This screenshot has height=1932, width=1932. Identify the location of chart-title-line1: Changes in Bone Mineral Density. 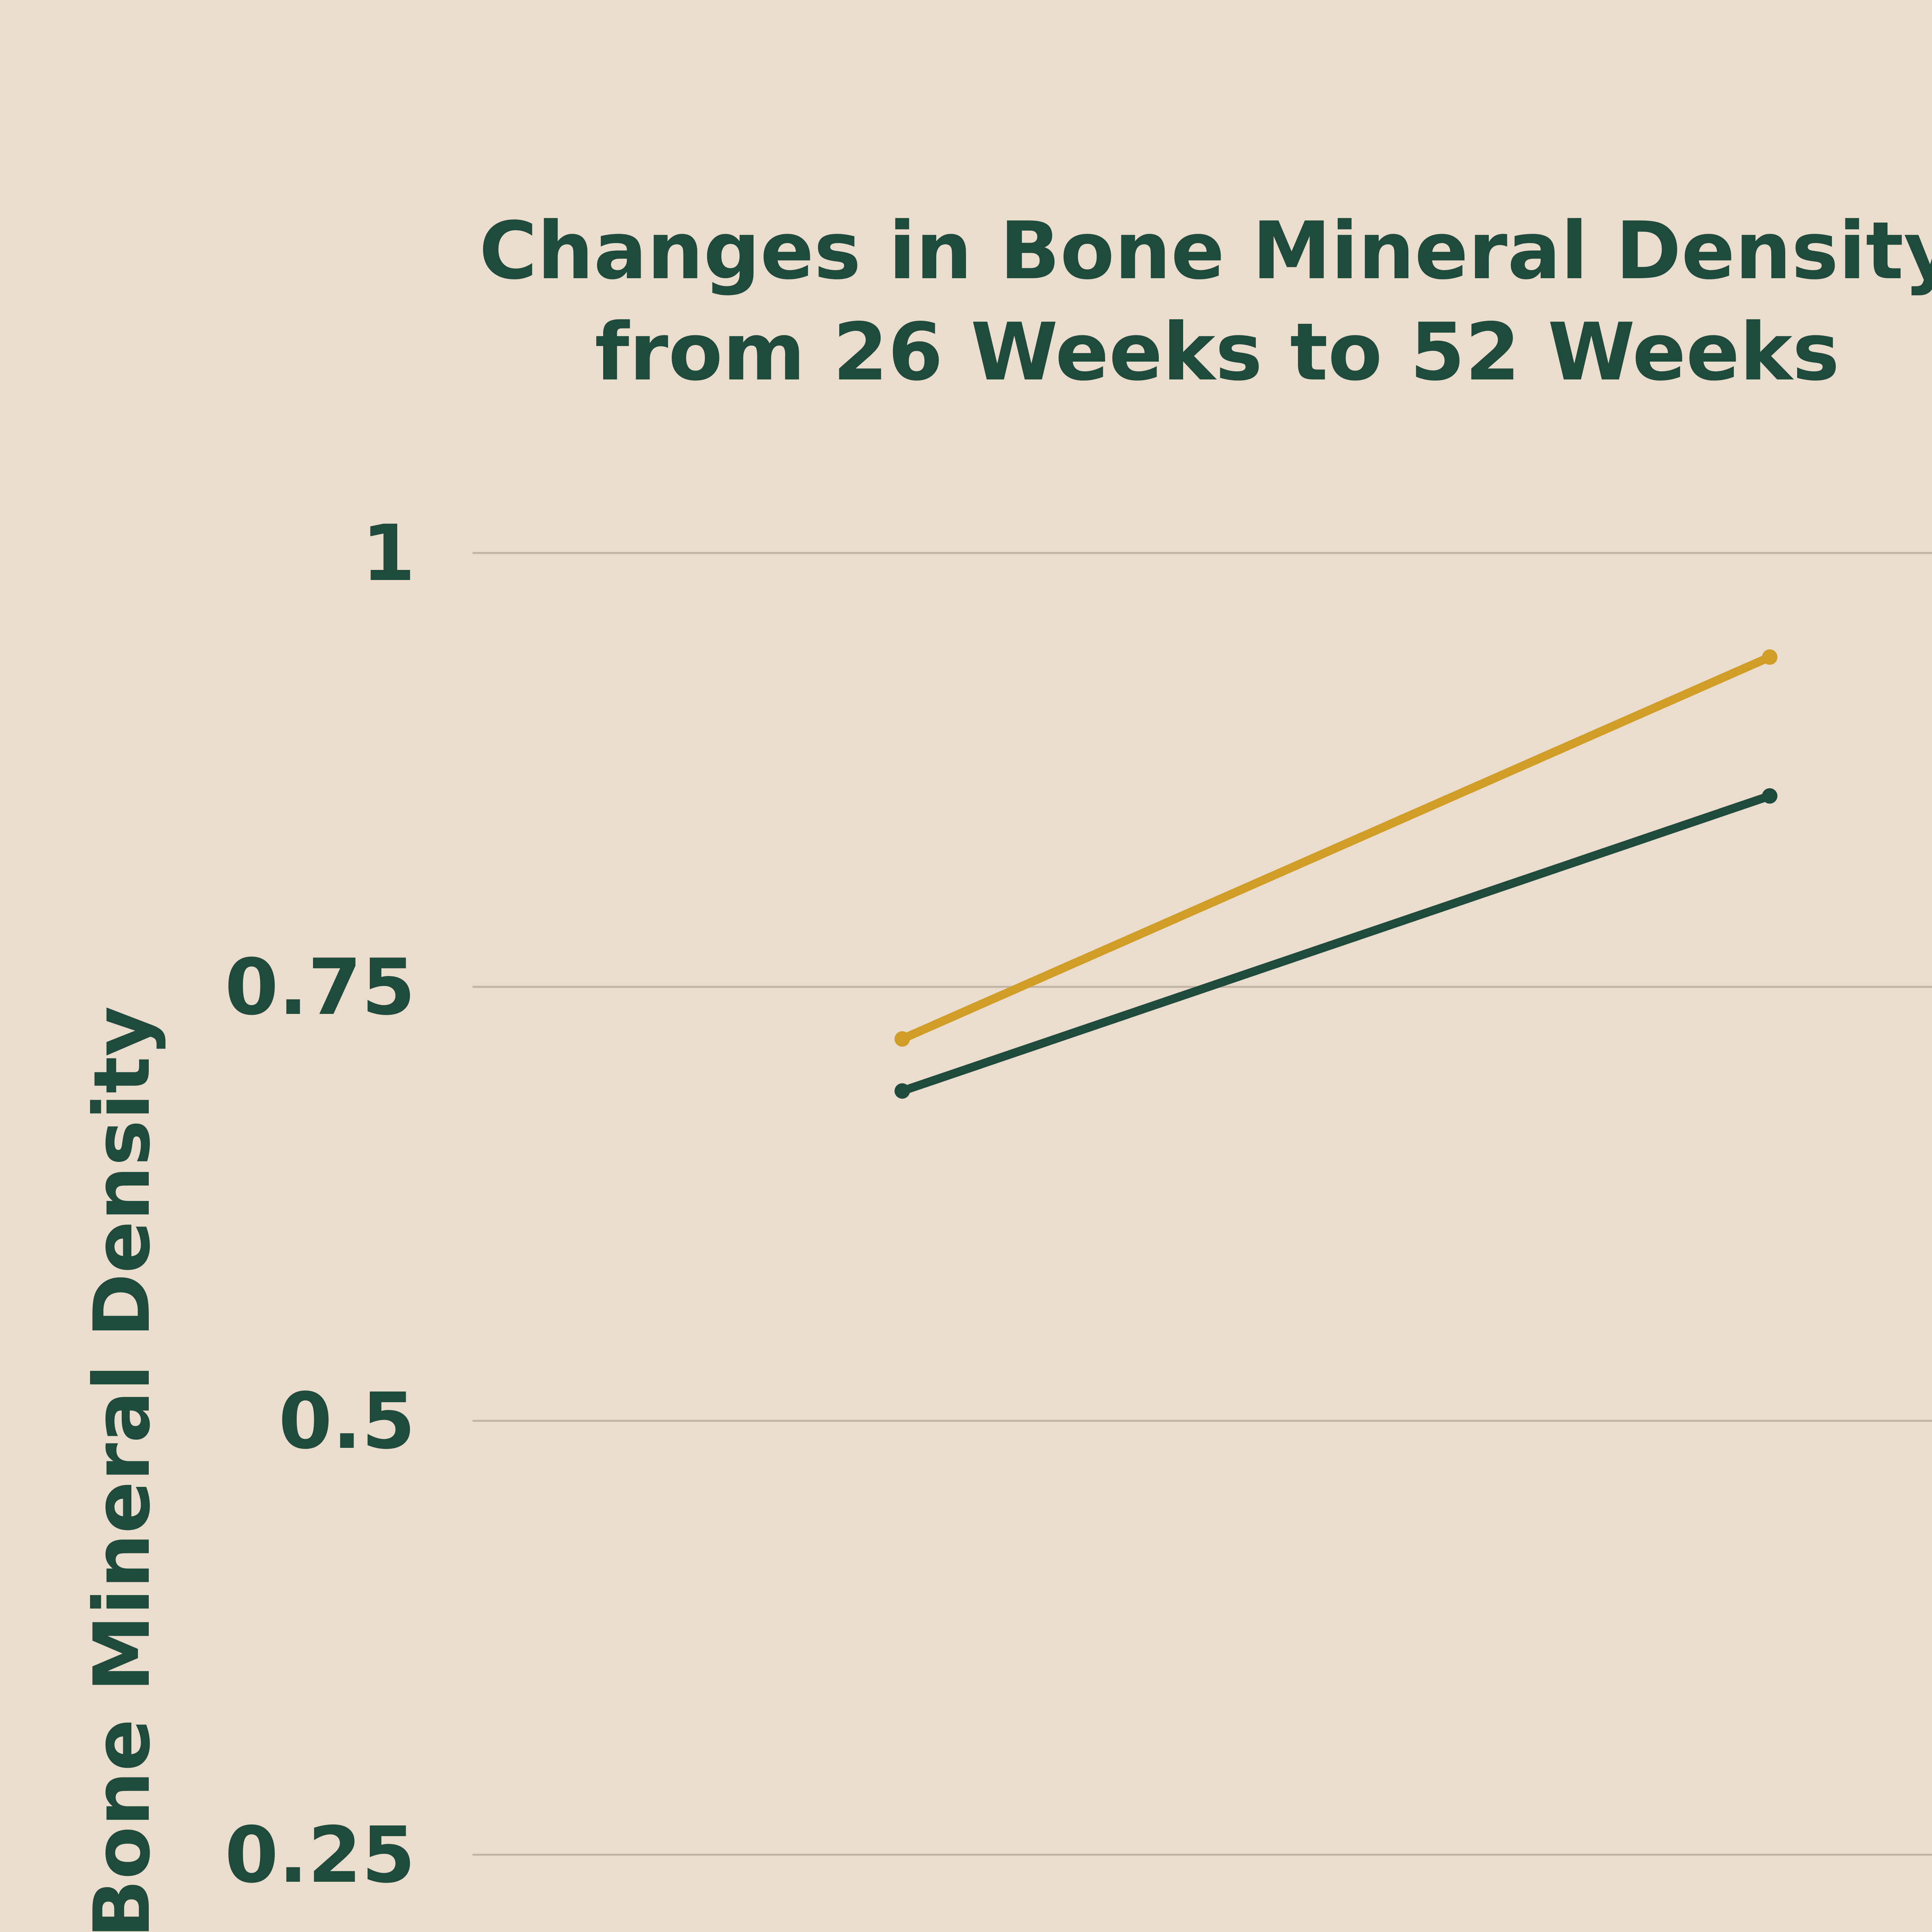
(1205, 251).